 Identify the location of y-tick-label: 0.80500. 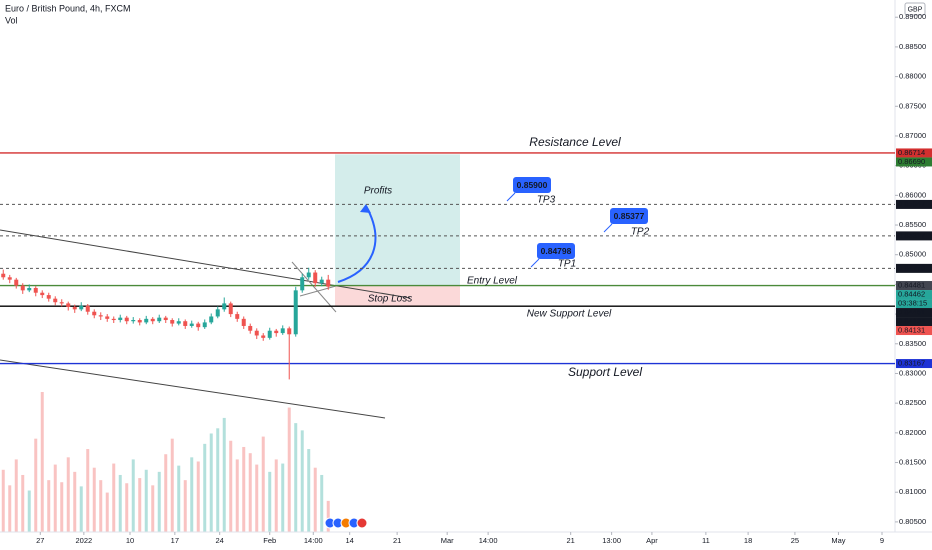
(912, 521).